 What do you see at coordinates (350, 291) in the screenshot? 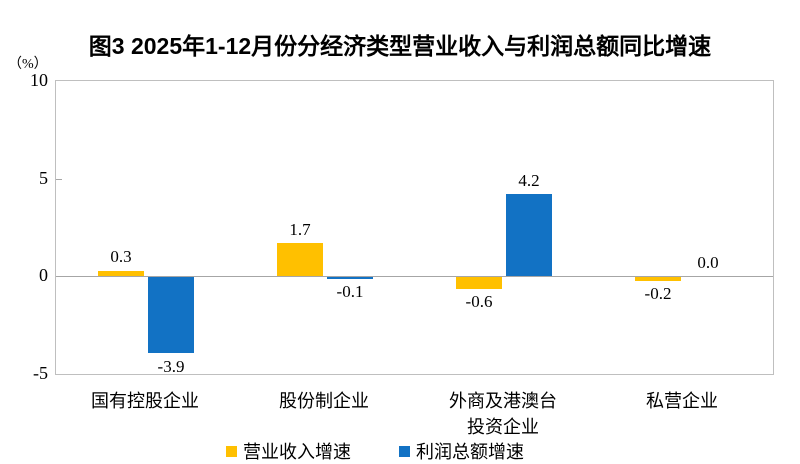
I see `bar-value-label: -0.1` at bounding box center [350, 291].